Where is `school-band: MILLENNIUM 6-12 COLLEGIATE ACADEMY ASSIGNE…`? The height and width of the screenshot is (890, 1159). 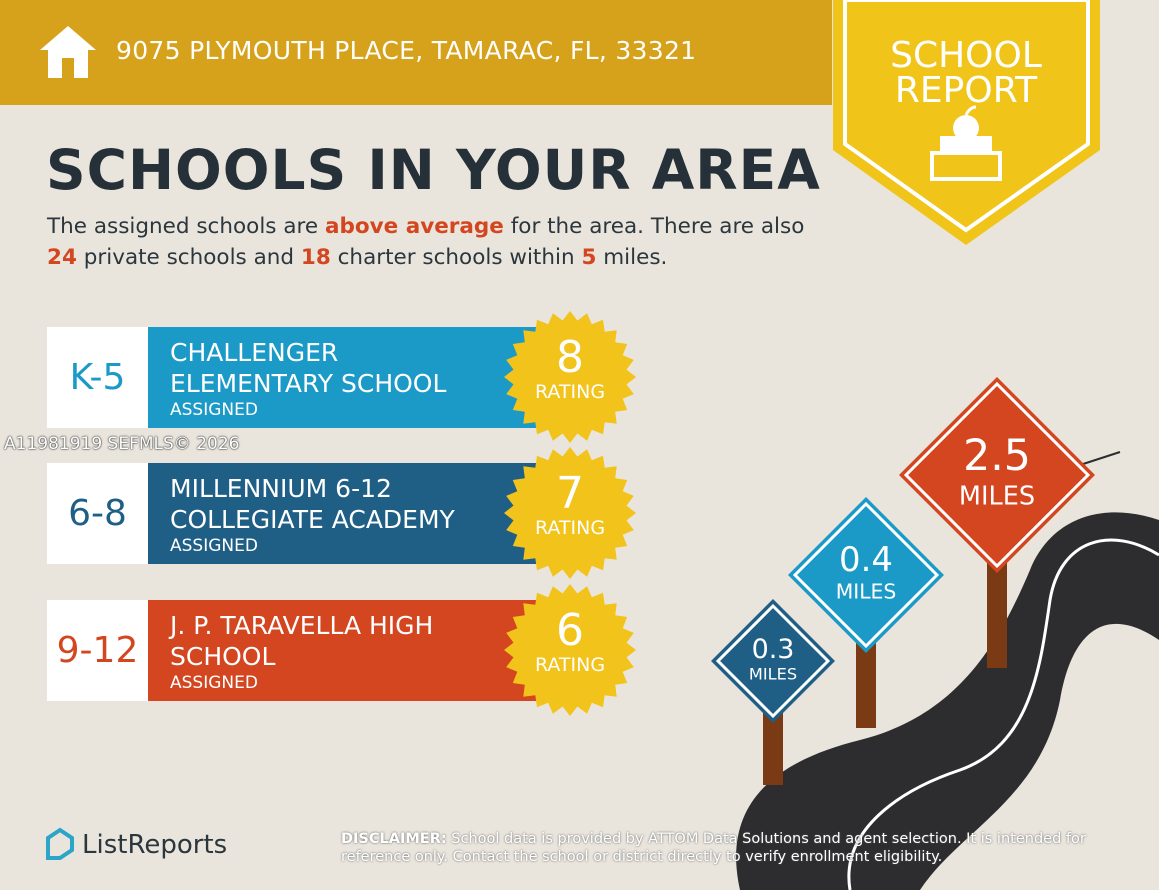
school-band: MILLENNIUM 6-12 COLLEGIATE ACADEMY ASSIGNE… is located at coordinates (348, 513).